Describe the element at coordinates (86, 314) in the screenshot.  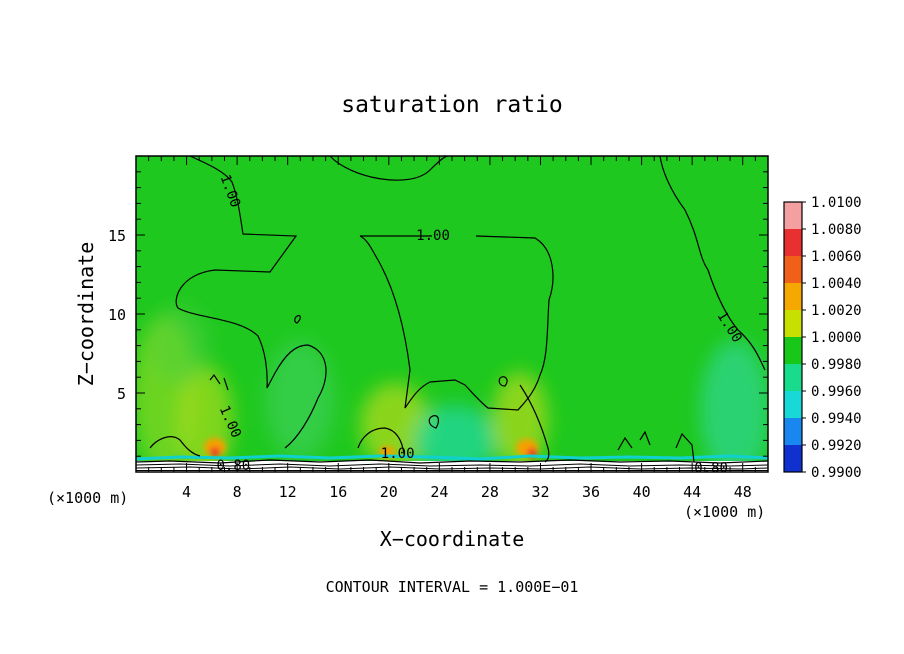
I see `y-axis-label: Z−coordinate` at that location.